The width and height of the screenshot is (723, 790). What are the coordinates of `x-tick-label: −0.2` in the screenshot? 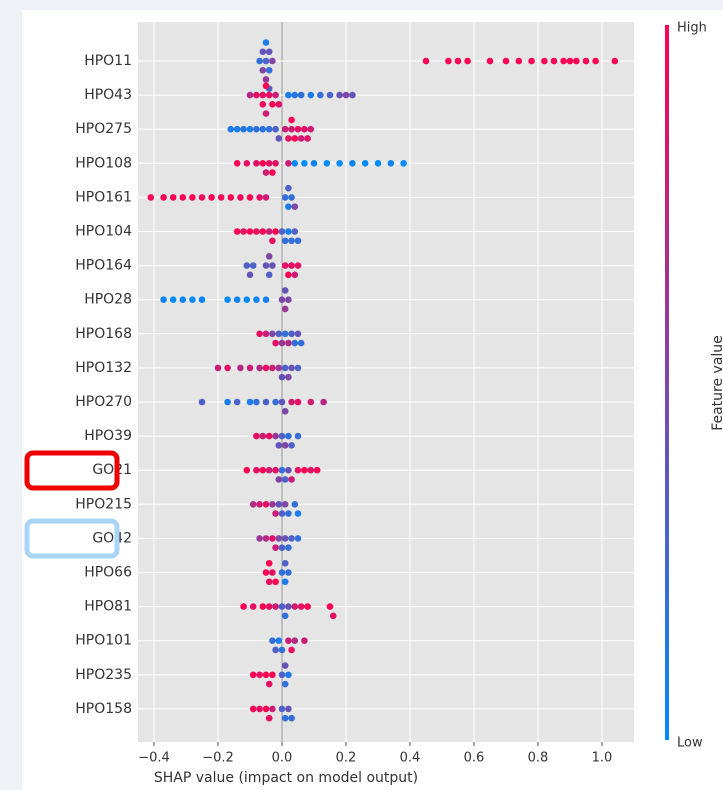 It's located at (218, 758).